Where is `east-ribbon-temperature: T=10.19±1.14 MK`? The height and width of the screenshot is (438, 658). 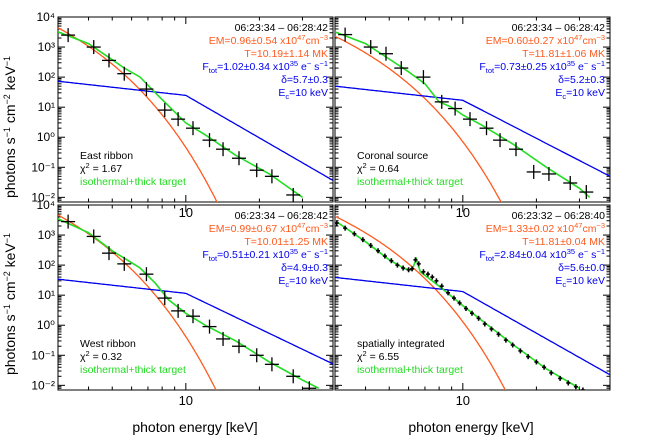
east-ribbon-temperature: T=10.19±1.14 MK is located at coordinates (286, 54).